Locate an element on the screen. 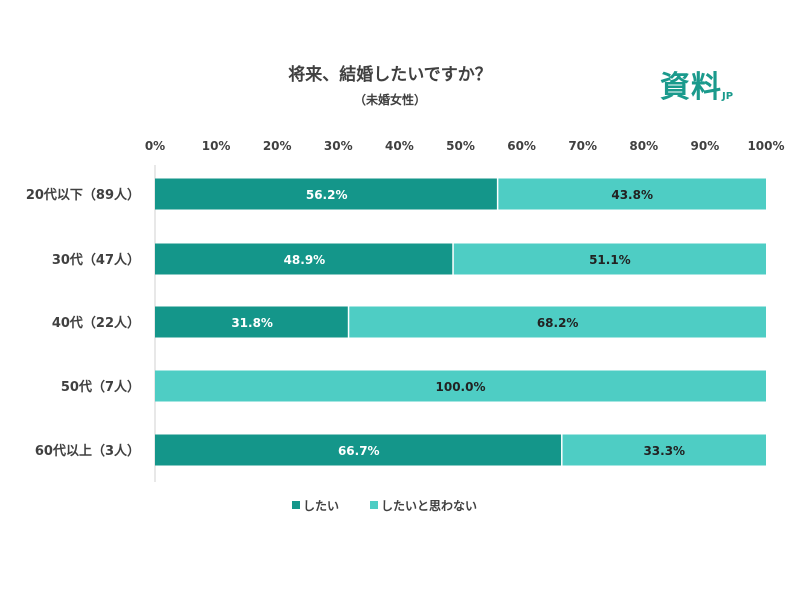  data-label: 48.9% is located at coordinates (305, 260).